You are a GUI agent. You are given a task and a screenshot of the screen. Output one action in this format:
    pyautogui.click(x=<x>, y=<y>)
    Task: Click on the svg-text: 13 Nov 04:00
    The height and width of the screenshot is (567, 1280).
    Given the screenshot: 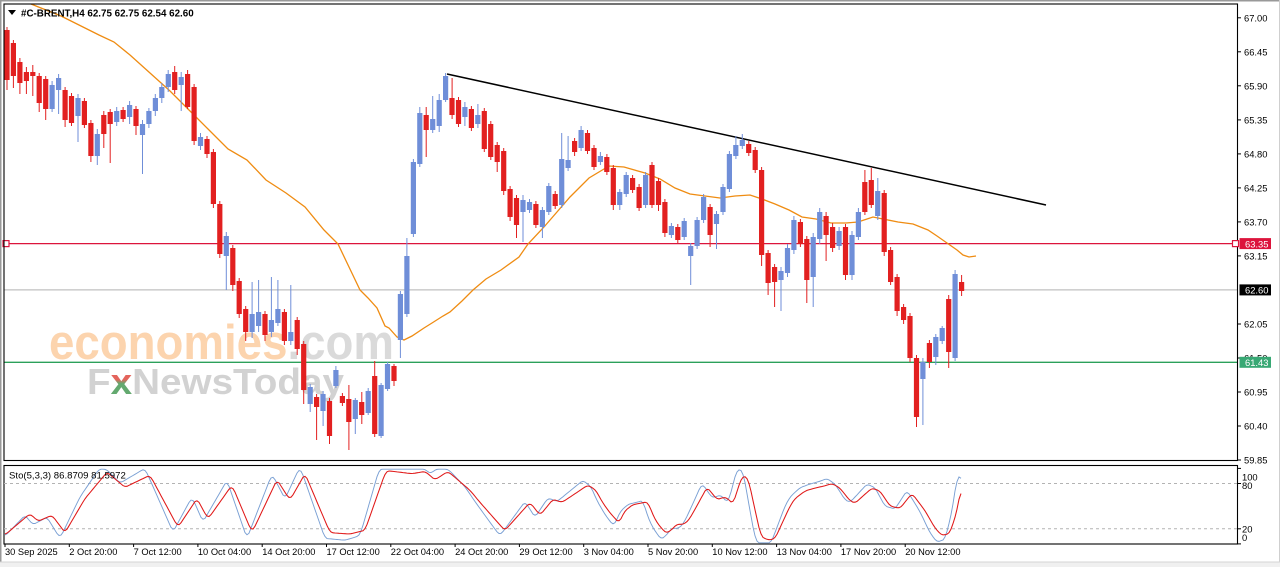 What is the action you would take?
    pyautogui.click(x=804, y=552)
    